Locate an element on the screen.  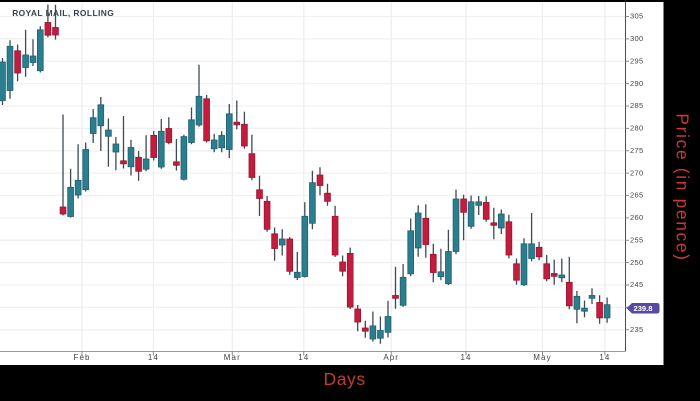
svg-text: 255 is located at coordinates (637, 239).